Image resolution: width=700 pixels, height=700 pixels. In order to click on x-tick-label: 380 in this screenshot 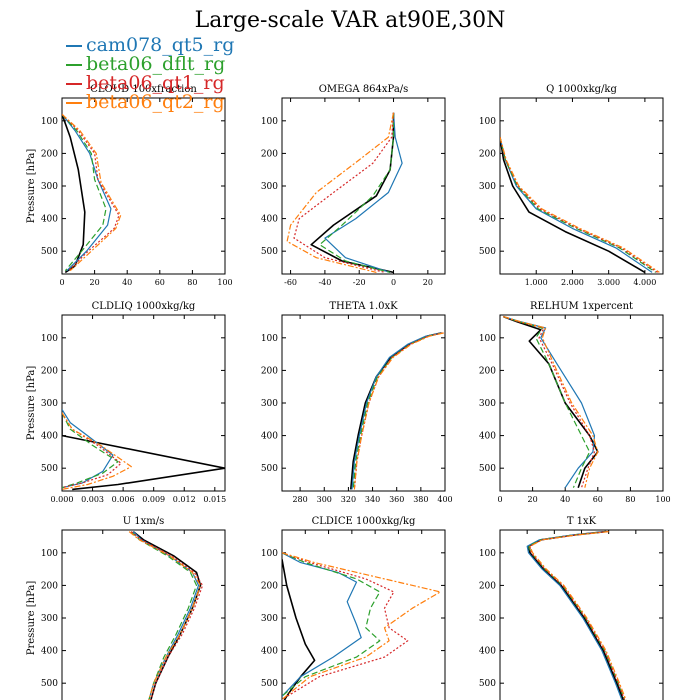, I will do `click(420, 499)`.